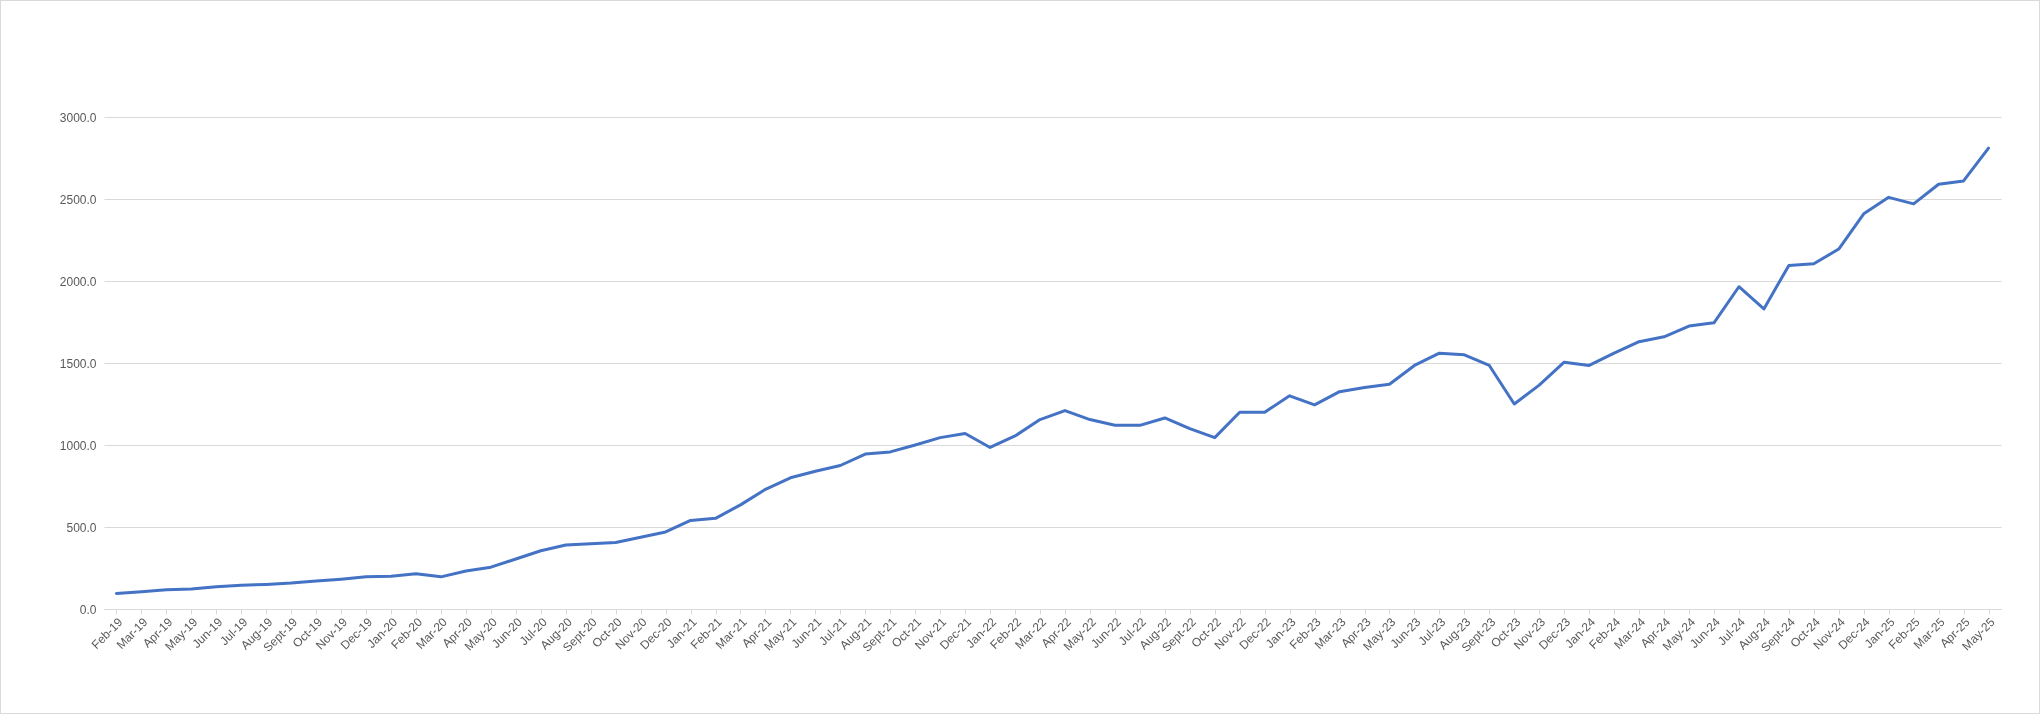 Image resolution: width=2044 pixels, height=718 pixels. Describe the element at coordinates (78, 445) in the screenshot. I see `y-tick-label: 1000.0` at that location.